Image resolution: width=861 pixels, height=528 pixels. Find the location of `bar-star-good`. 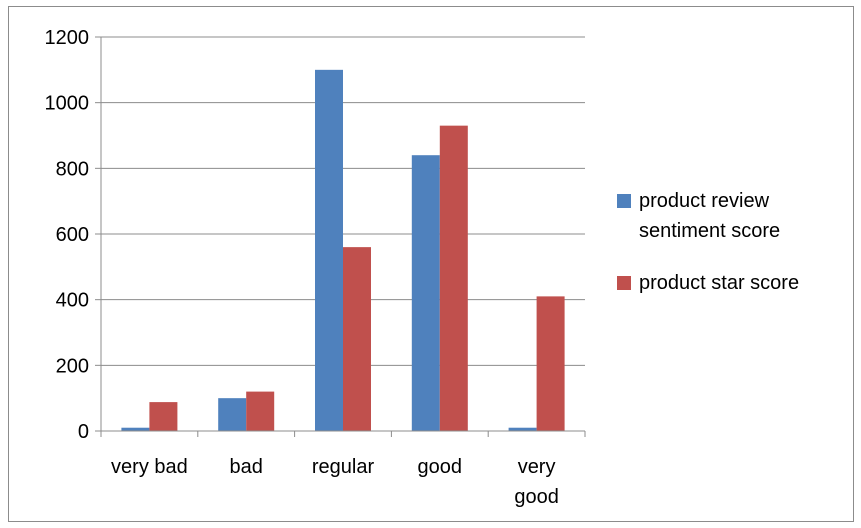

bar-star-good is located at coordinates (453, 278).